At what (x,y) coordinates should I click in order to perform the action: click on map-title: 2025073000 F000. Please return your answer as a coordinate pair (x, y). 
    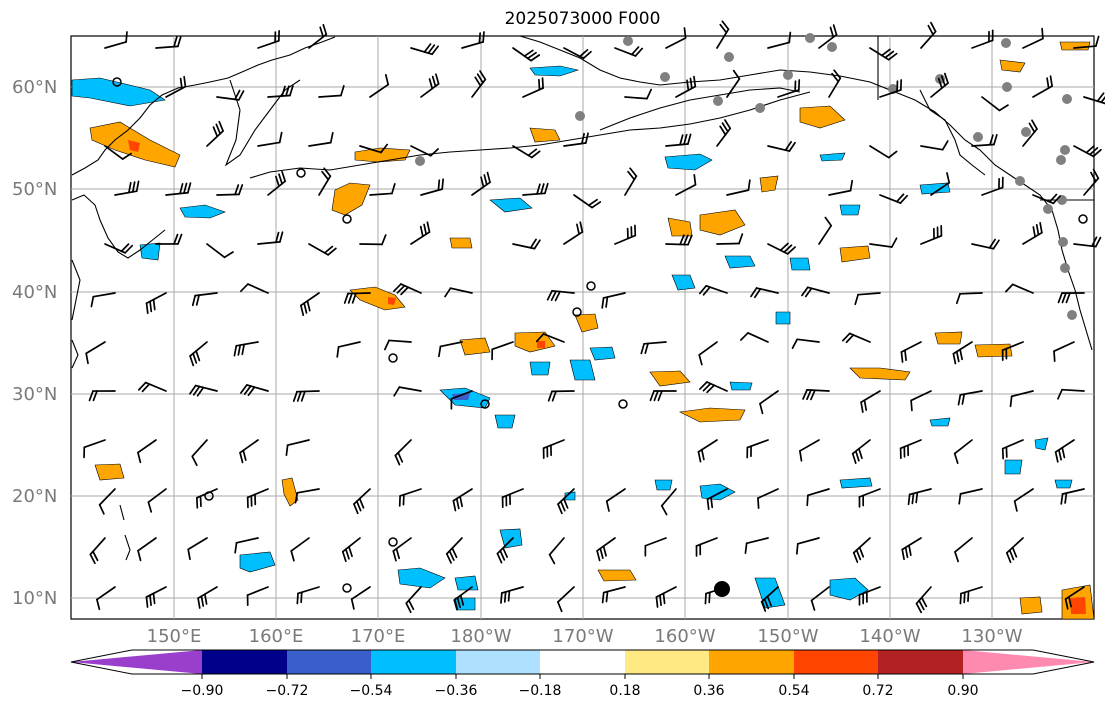
    Looking at the image, I should click on (582, 19).